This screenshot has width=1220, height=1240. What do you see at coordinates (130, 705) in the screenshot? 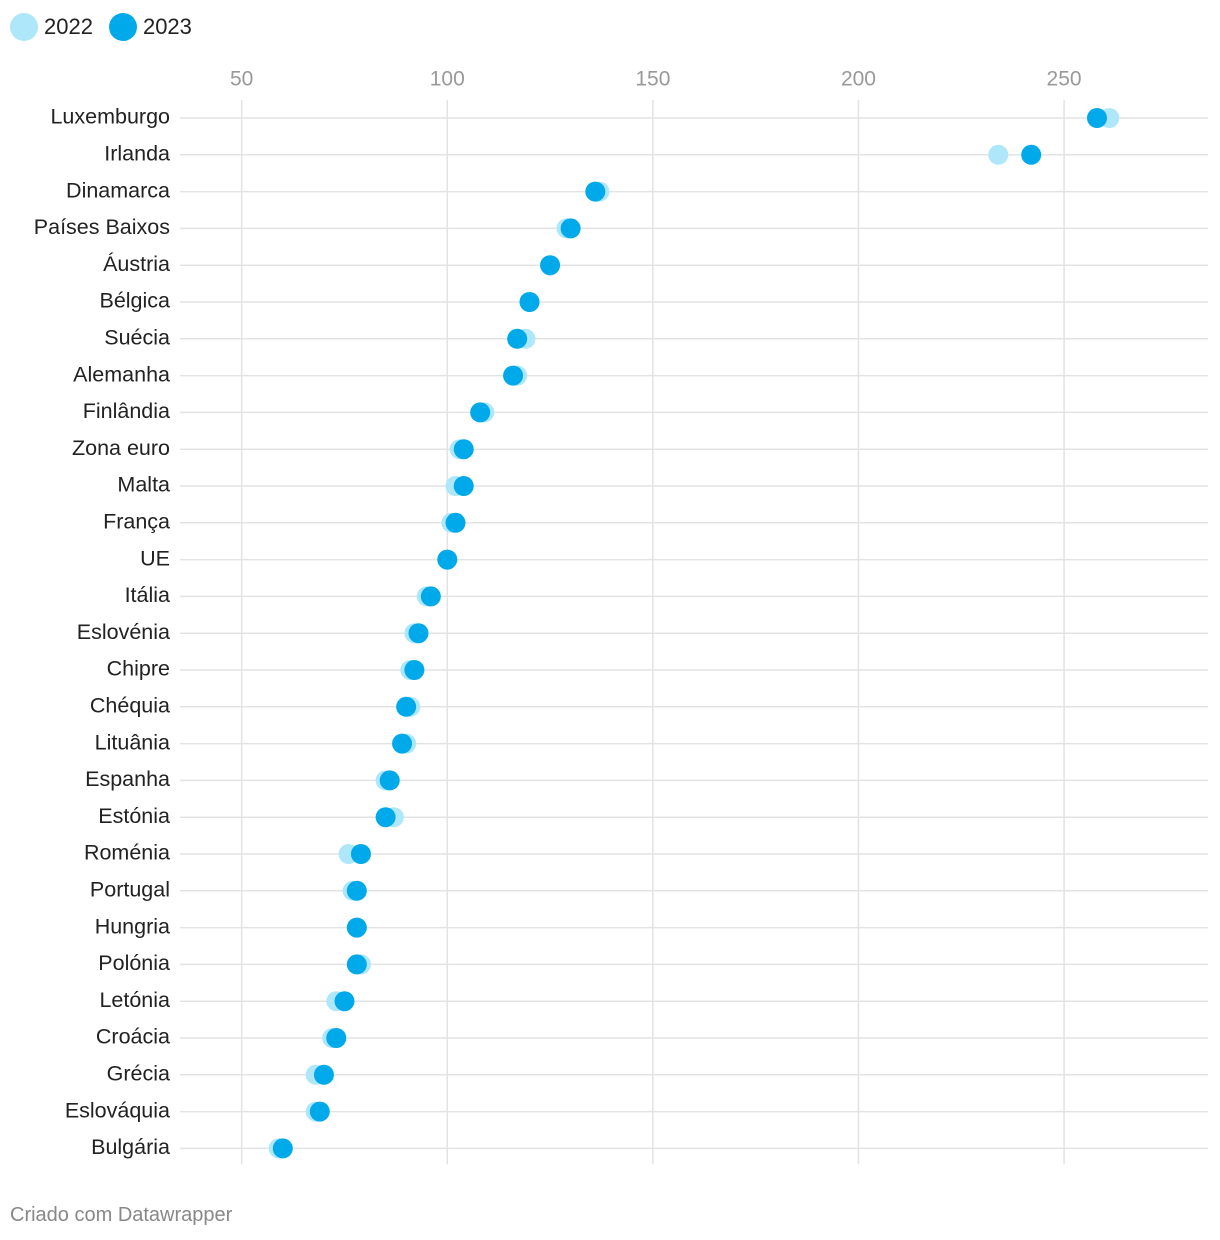
I see `category-label: Chéquia` at bounding box center [130, 705].